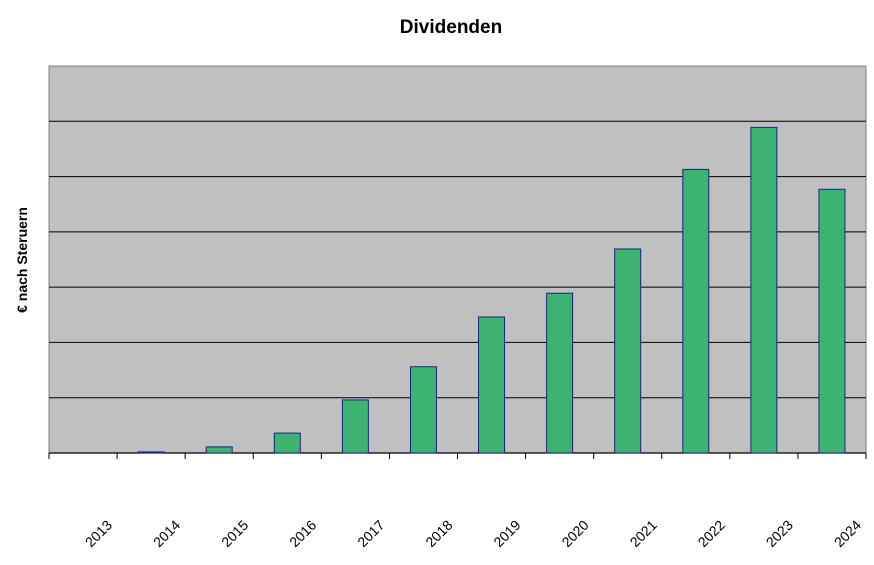 This screenshot has width=874, height=565. What do you see at coordinates (779, 533) in the screenshot?
I see `x-tick-label: 2023` at bounding box center [779, 533].